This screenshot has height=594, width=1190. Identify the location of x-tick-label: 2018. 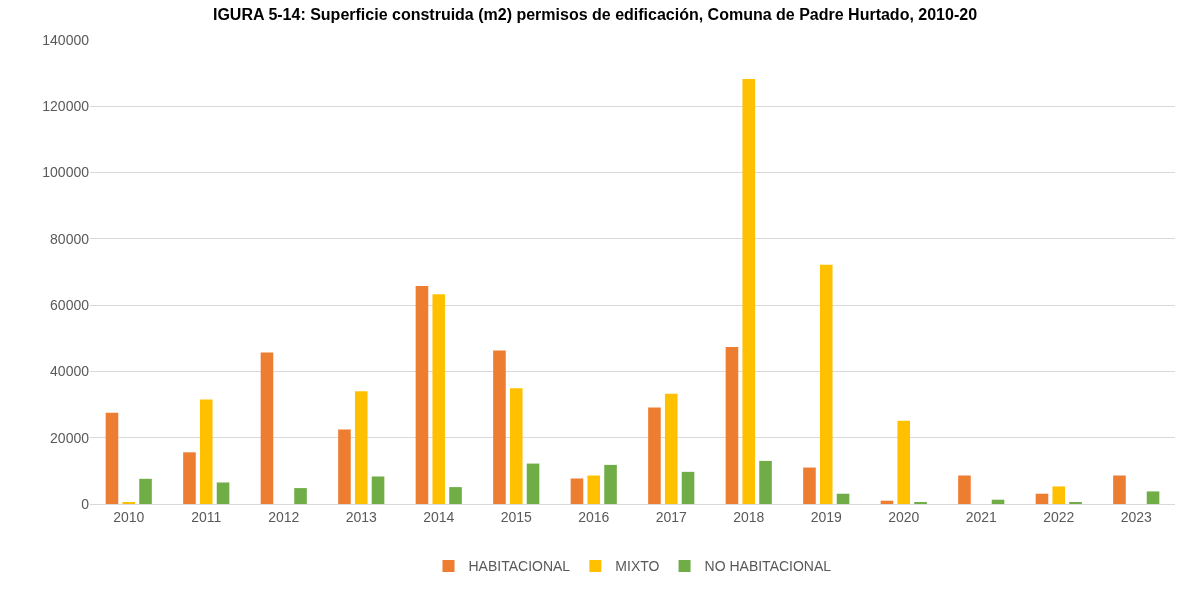
(749, 516).